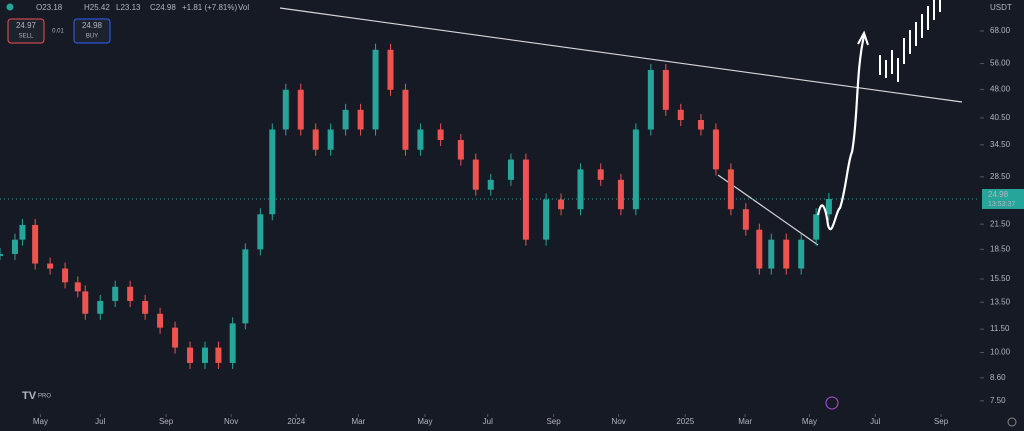 Image resolution: width=1024 pixels, height=431 pixels. What do you see at coordinates (685, 421) in the screenshot?
I see `x-tick-label: 2025` at bounding box center [685, 421].